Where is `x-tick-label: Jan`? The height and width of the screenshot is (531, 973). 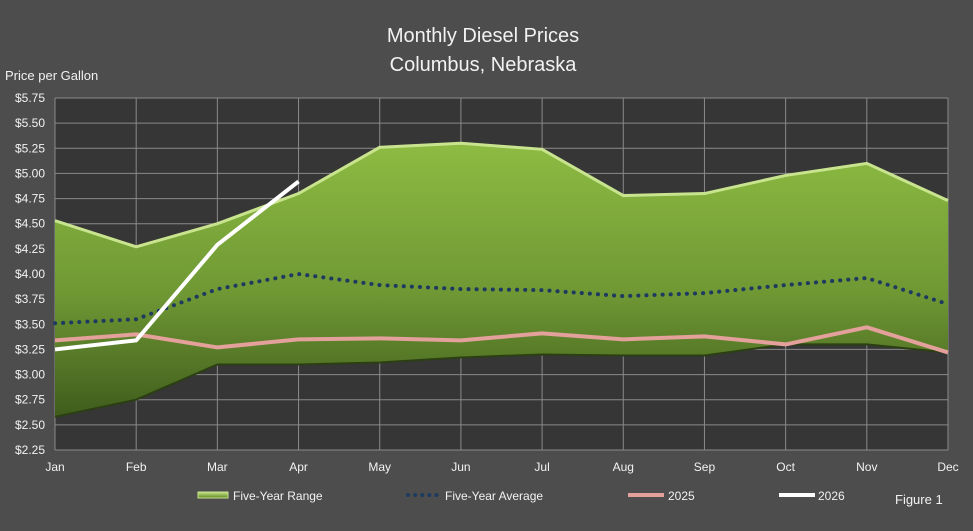 x-tick-label: Jan is located at coordinates (54, 467).